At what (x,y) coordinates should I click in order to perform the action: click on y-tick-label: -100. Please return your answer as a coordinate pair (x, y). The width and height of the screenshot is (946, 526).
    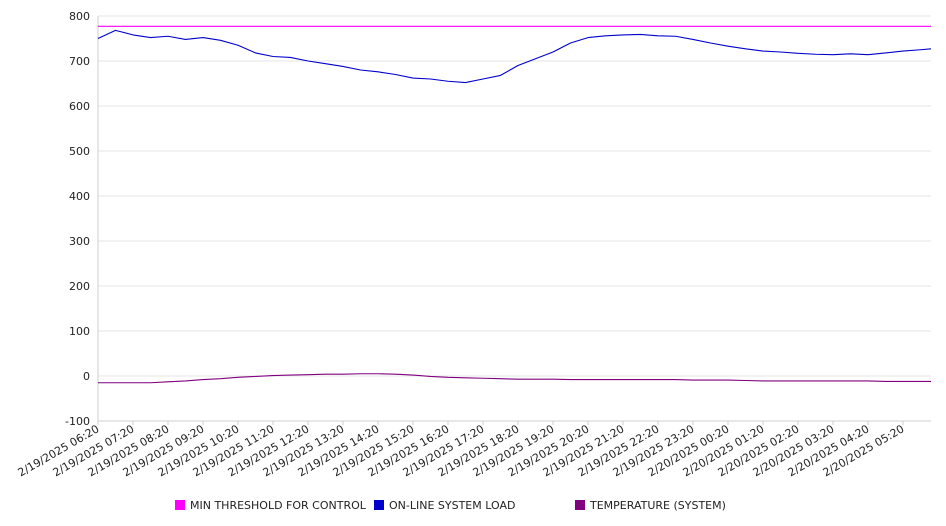
    Looking at the image, I should click on (77, 421).